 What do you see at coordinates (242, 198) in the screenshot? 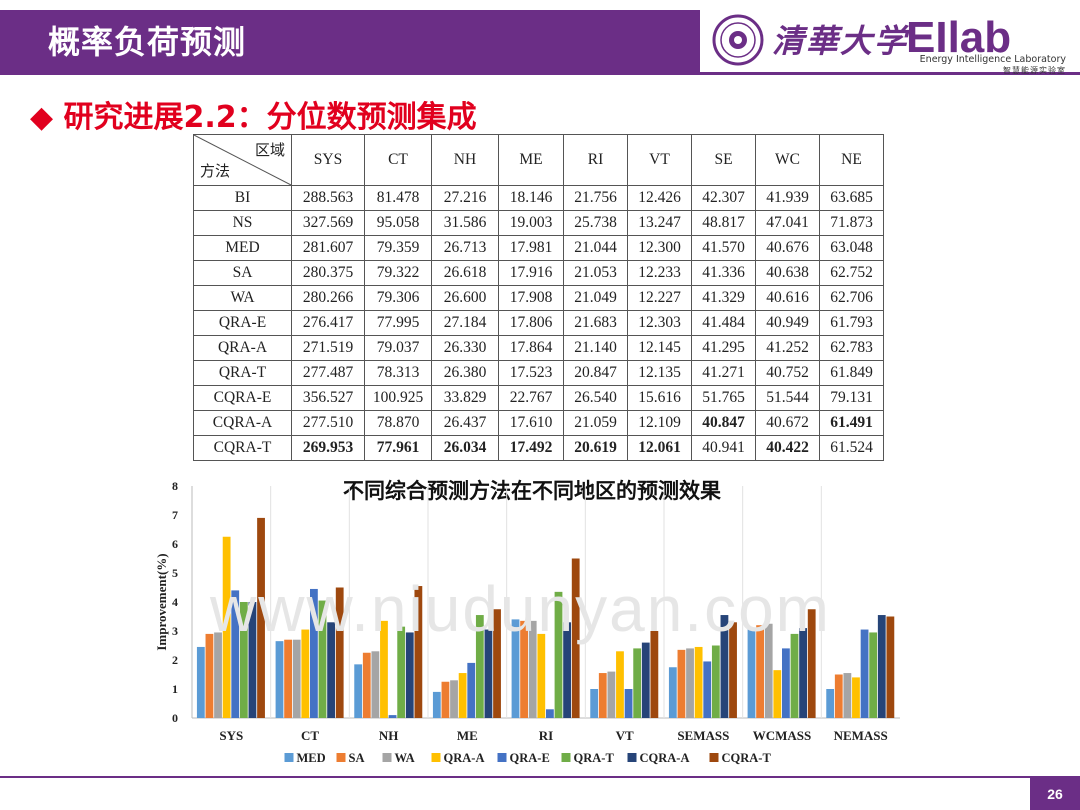
I see `row-method-label: BI` at bounding box center [242, 198].